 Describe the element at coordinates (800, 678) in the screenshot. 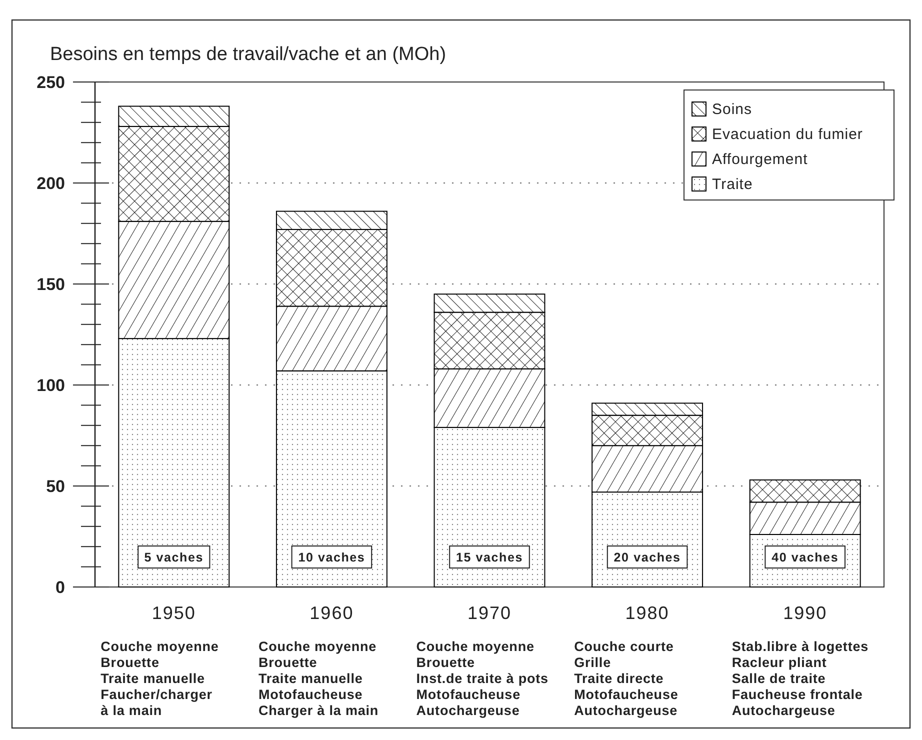

I see `text: Stab.libre à logettes Racleur pliant Salle de traite Faucheuse frontale Autochargeuse` at that location.